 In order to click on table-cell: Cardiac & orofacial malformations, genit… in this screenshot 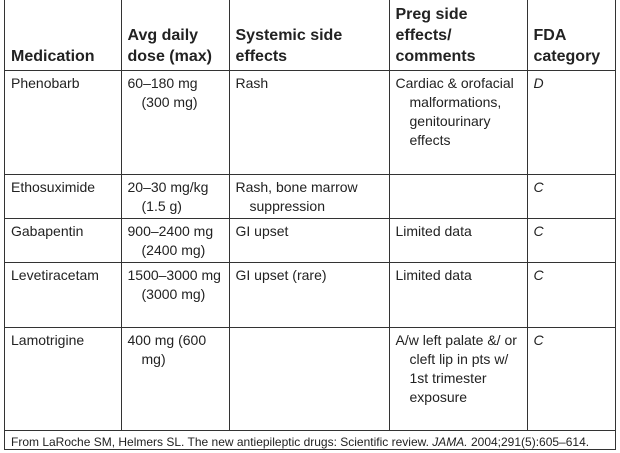, I will do `click(457, 122)`.